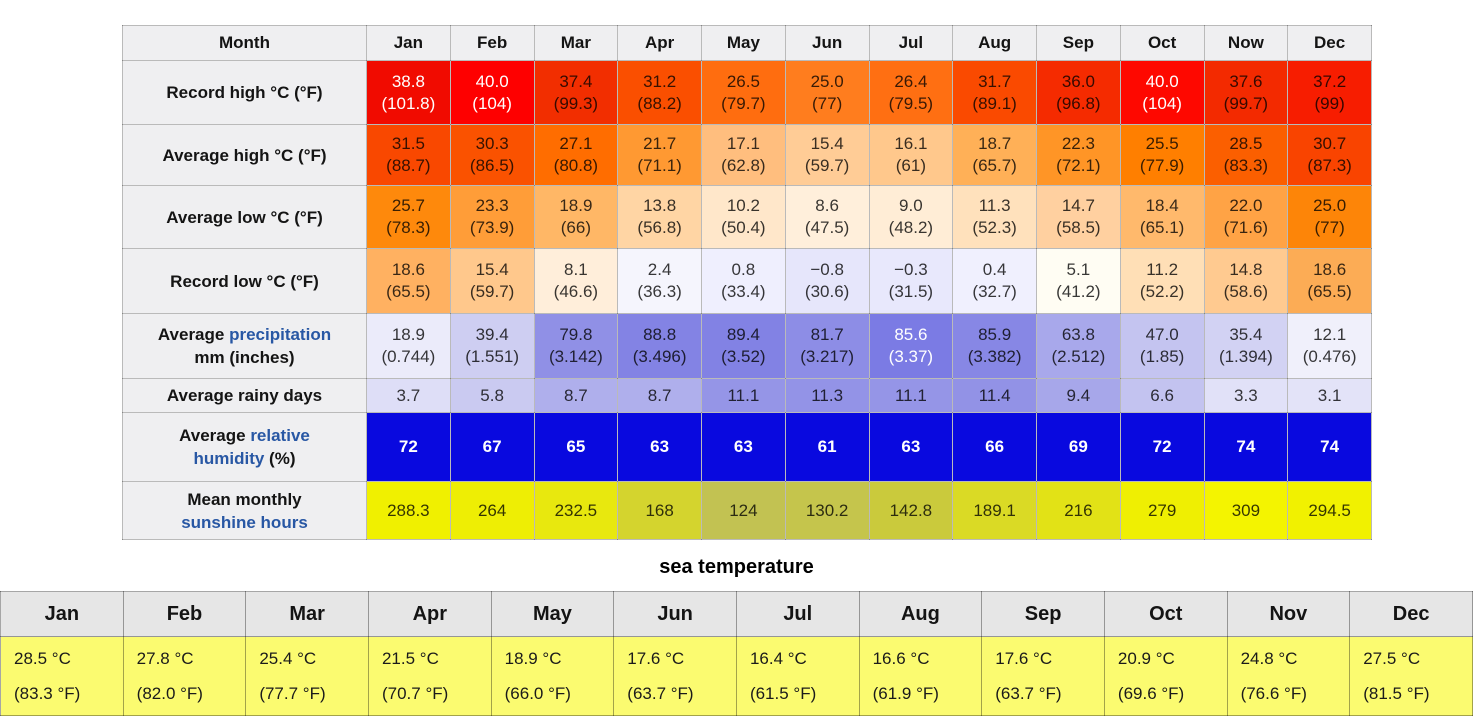  I want to click on cell-record-low: −0.8 (30.6), so click(827, 281).